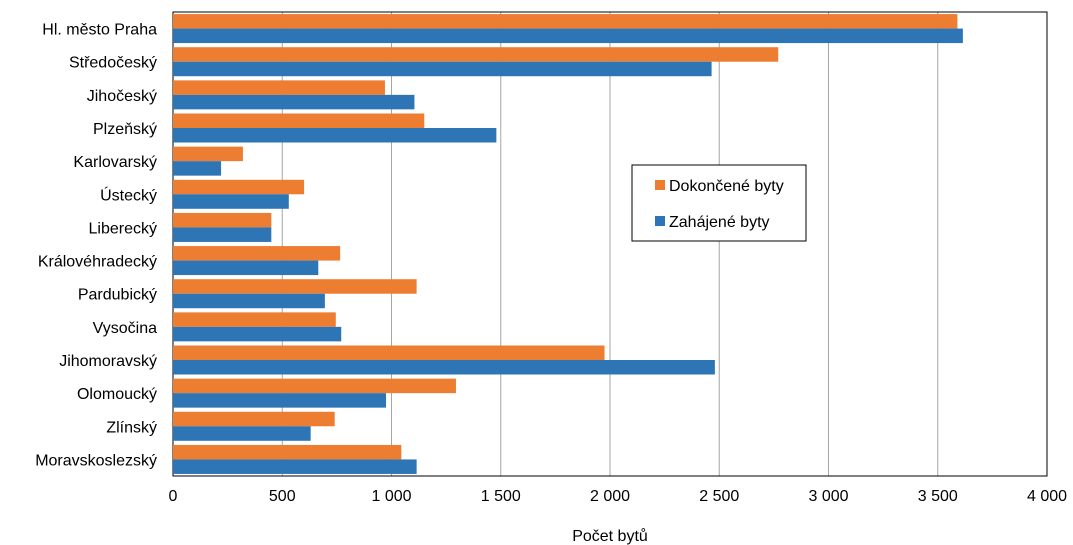 The image size is (1073, 545). What do you see at coordinates (123, 228) in the screenshot?
I see `category-label: Liberecký` at bounding box center [123, 228].